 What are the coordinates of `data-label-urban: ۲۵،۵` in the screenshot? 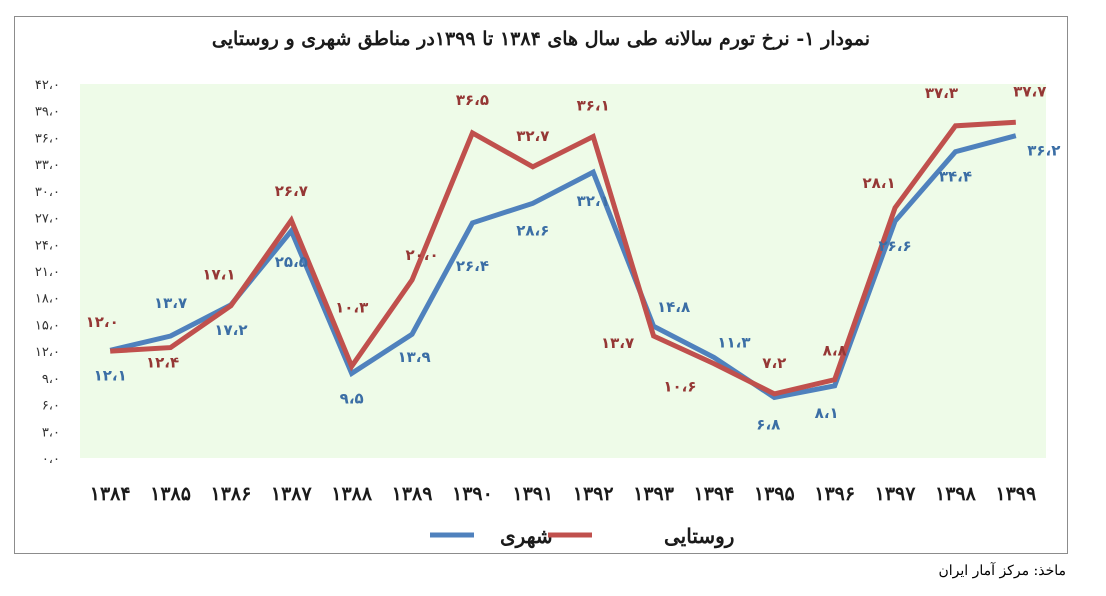 It's located at (291, 262).